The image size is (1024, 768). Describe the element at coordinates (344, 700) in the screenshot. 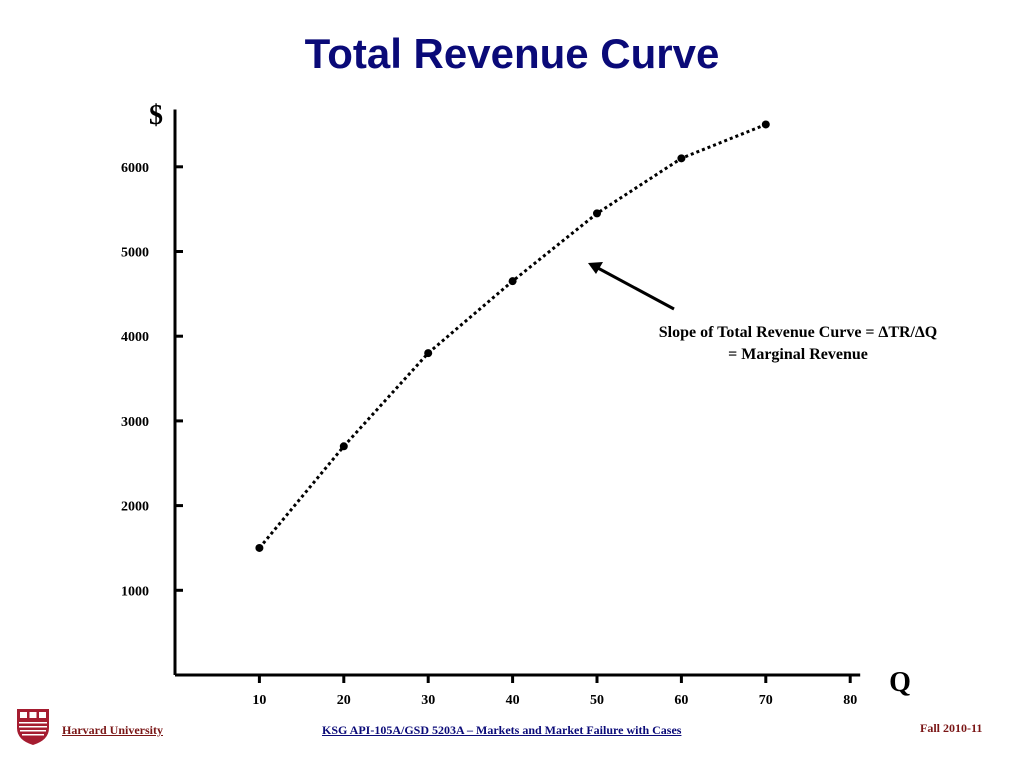

I see `x-tick-label: 20` at that location.